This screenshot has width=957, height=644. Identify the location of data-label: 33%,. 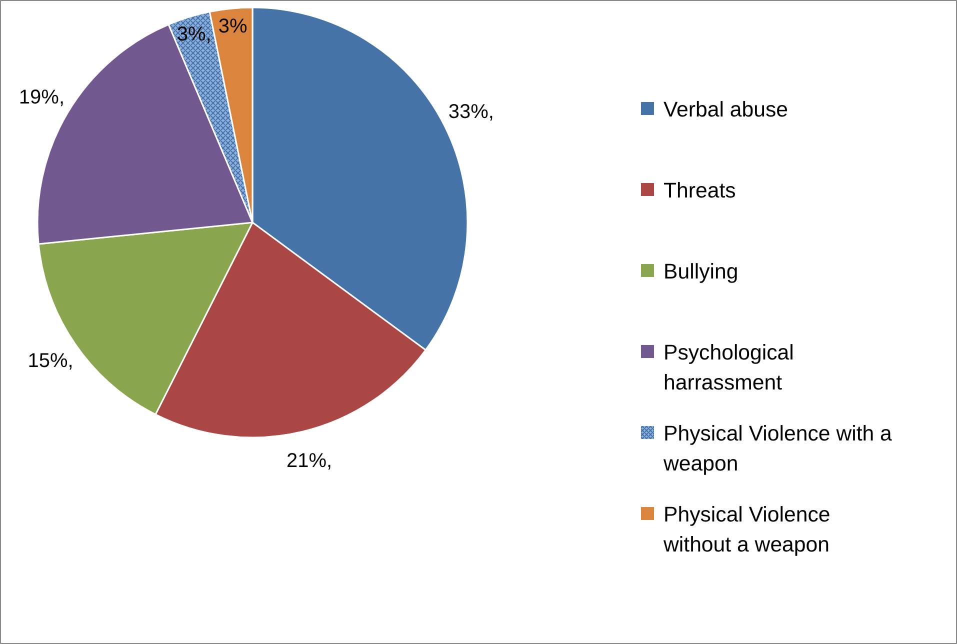
(471, 112).